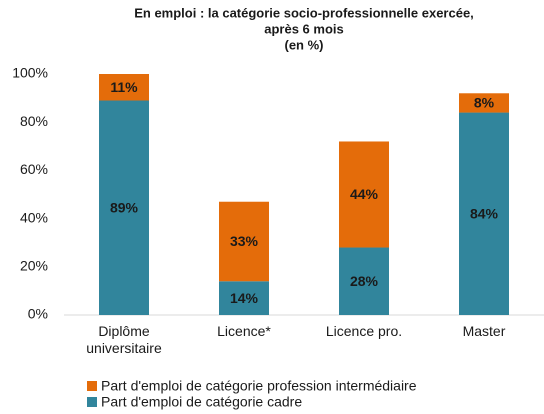 The height and width of the screenshot is (414, 544). I want to click on y-tick-label: 40%, so click(34, 217).